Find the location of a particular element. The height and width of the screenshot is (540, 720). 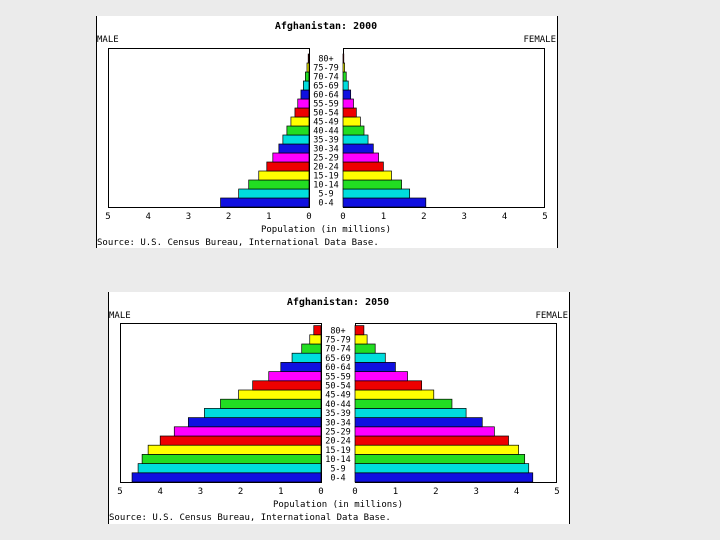

chart-2000-axis-label: Population (in millions) is located at coordinates (326, 230).